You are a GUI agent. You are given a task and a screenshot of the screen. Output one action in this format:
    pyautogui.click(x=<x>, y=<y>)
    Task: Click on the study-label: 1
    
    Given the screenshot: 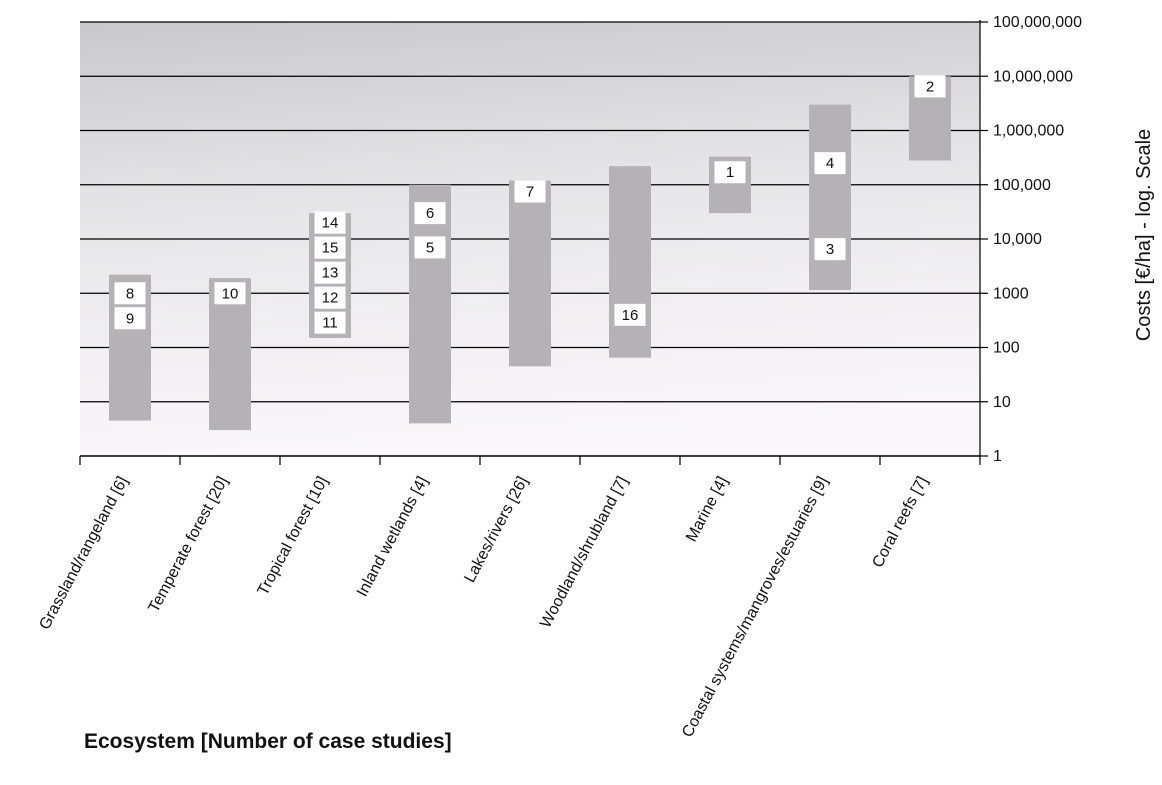 What is the action you would take?
    pyautogui.click(x=730, y=172)
    